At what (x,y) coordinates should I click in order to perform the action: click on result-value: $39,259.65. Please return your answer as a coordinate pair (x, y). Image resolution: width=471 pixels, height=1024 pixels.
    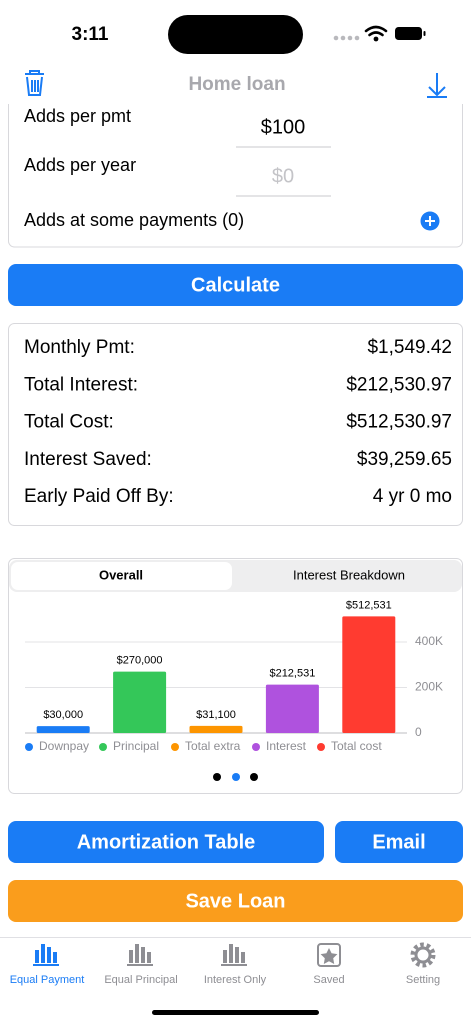
    Looking at the image, I should click on (404, 459).